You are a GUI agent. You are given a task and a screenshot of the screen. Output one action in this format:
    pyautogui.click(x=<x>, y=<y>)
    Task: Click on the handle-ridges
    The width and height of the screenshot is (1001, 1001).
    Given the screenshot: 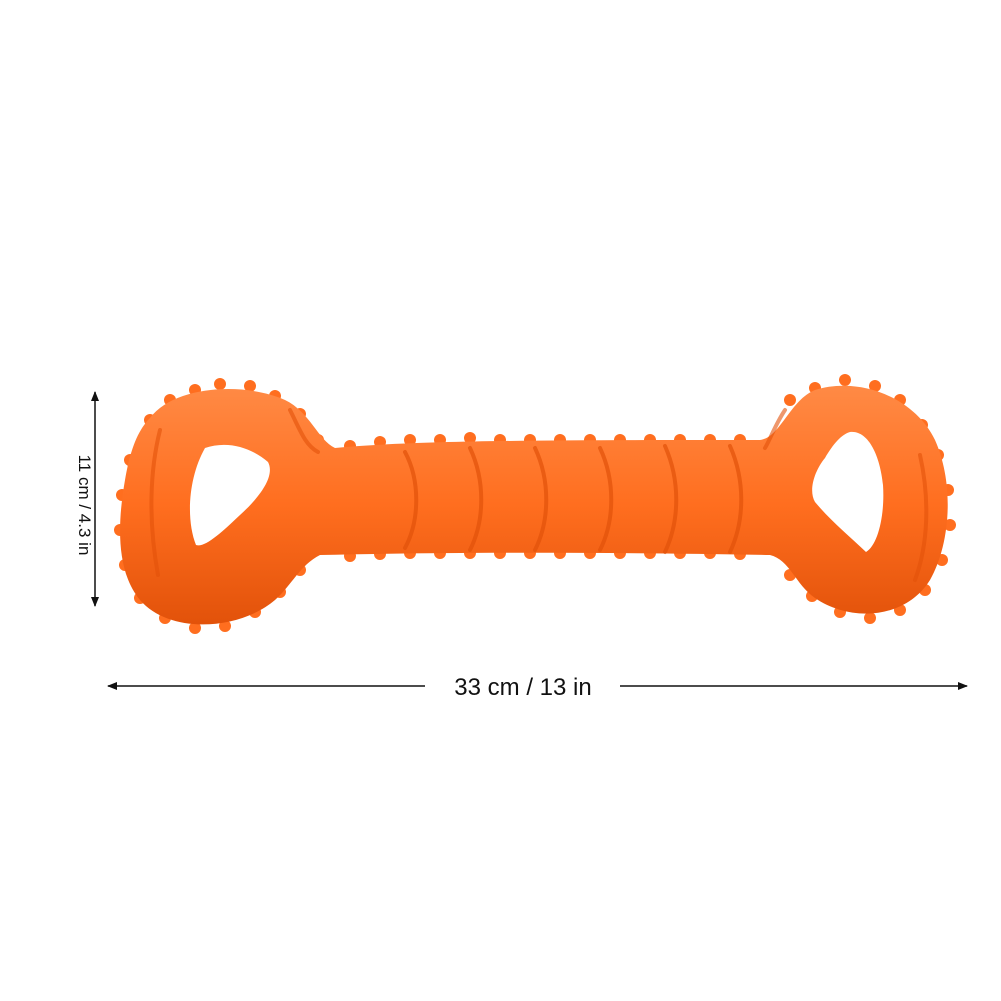 What is the action you would take?
    pyautogui.click(x=539, y=495)
    